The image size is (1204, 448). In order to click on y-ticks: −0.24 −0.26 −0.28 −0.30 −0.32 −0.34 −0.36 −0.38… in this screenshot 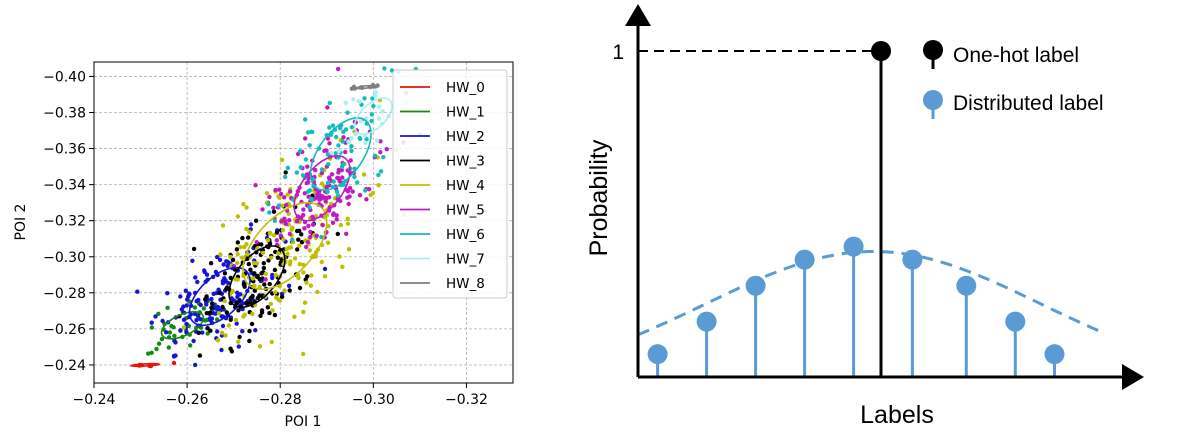, I will do `click(68, 221)`.